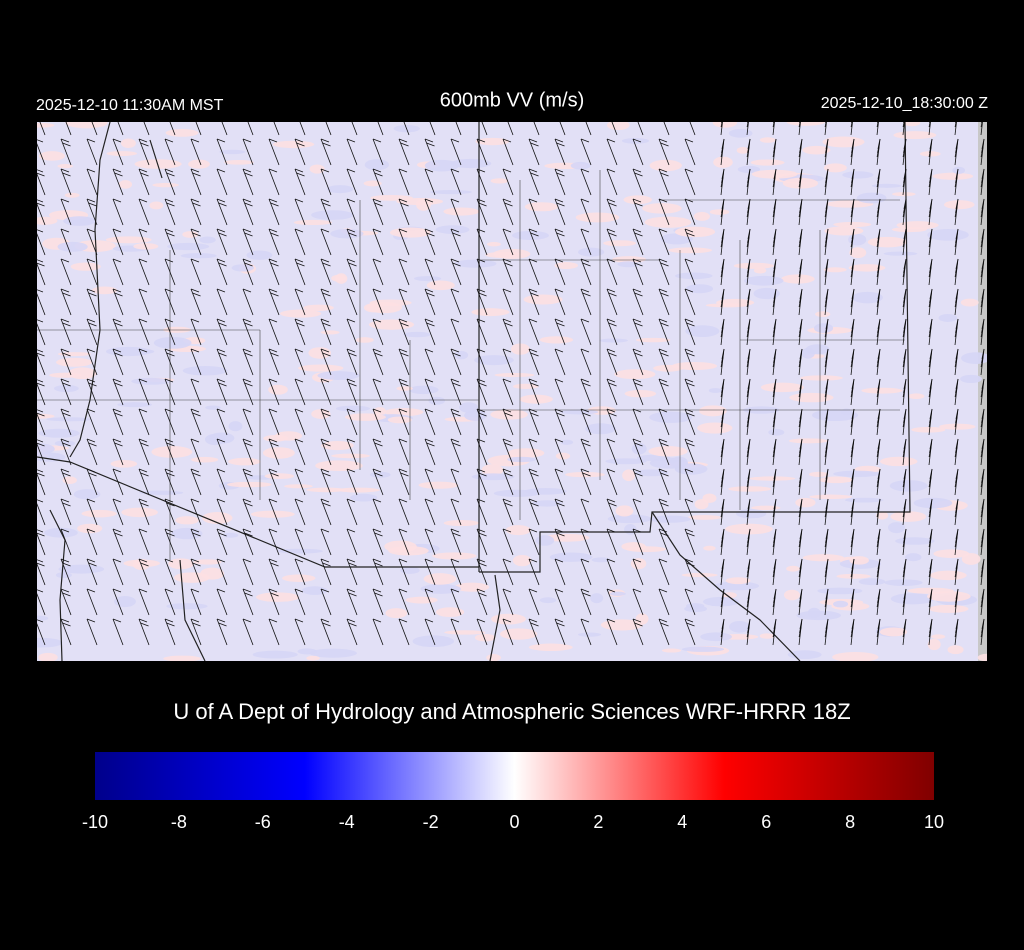 This screenshot has width=1024, height=950. What do you see at coordinates (95, 822) in the screenshot?
I see `colorbar-tick-label: -10` at bounding box center [95, 822].